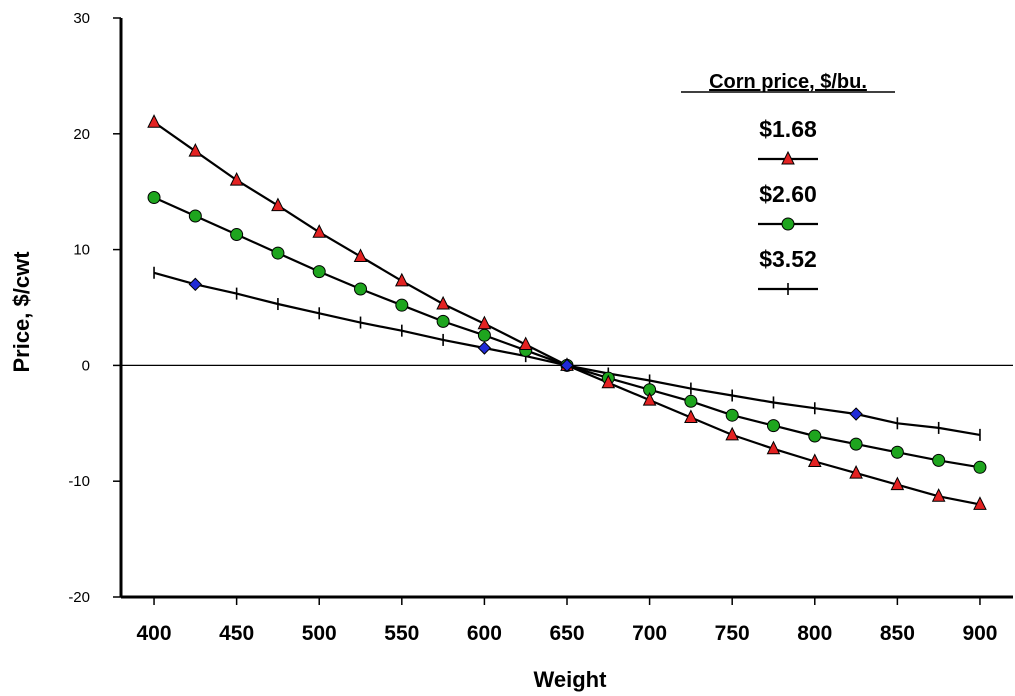 Image resolution: width=1015 pixels, height=696 pixels. Describe the element at coordinates (81, 134) in the screenshot. I see `y-tick-label: 20` at that location.